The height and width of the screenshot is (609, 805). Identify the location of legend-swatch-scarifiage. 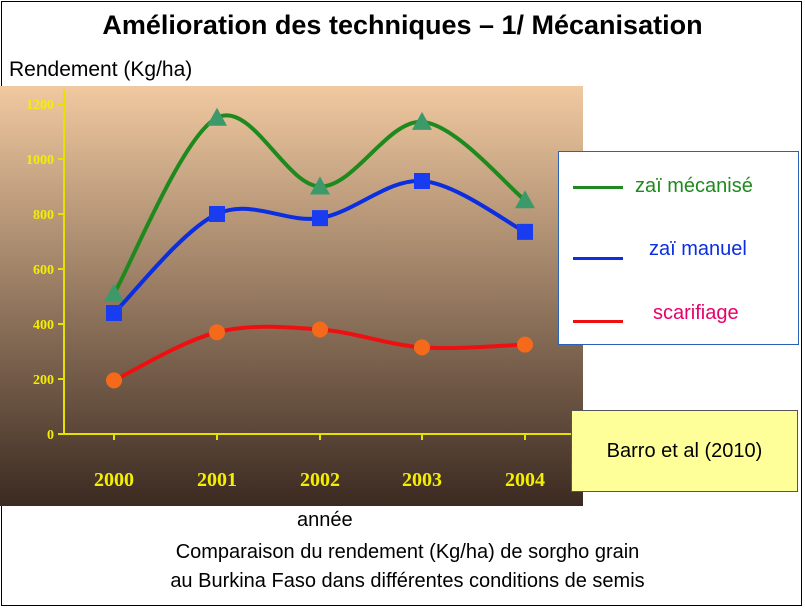
(598, 321).